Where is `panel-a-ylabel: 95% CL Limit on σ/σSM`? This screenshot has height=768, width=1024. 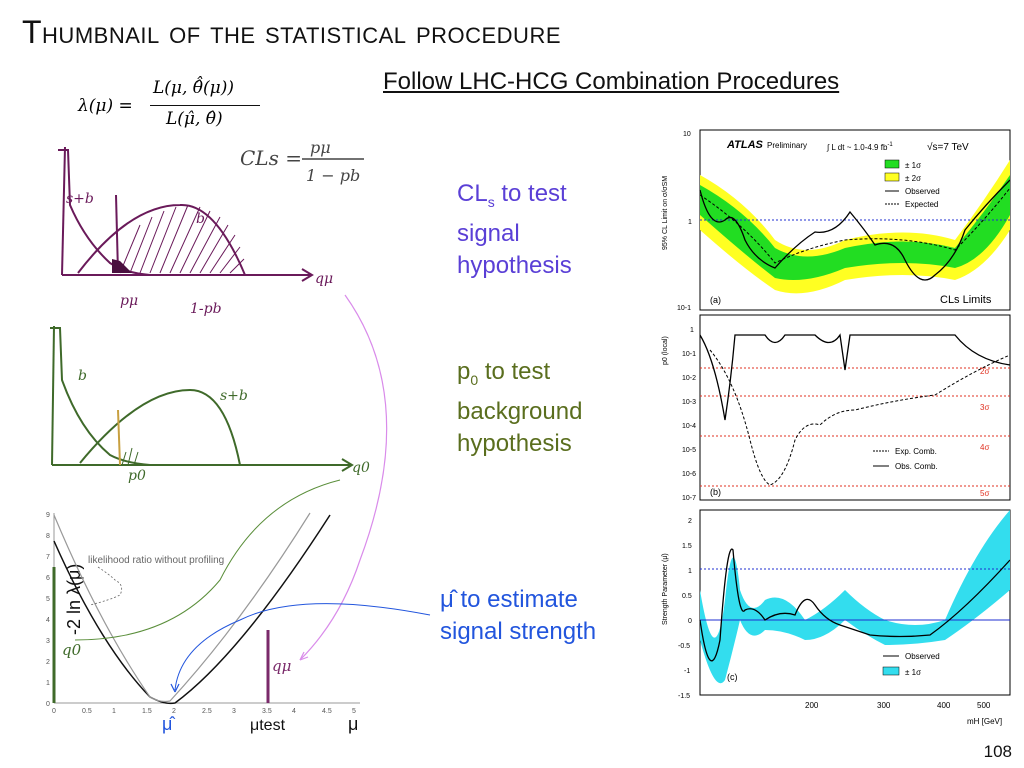 panel-a-ylabel: 95% CL Limit on σ/σSM is located at coordinates (665, 213).